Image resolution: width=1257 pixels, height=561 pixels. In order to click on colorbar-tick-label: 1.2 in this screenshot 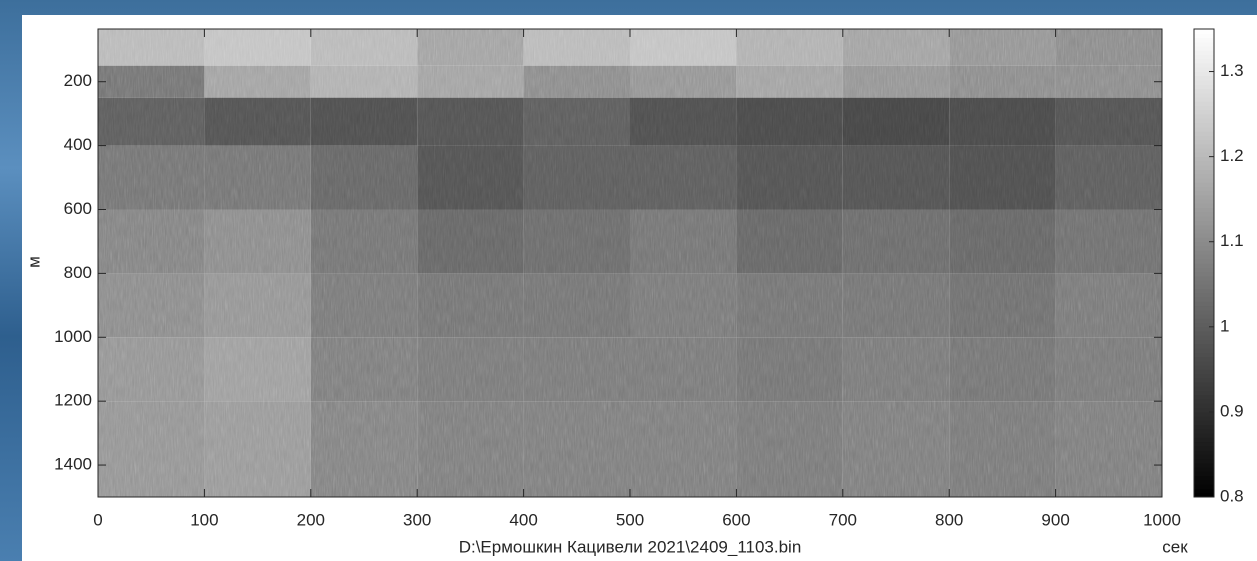, I will do `click(1232, 155)`.